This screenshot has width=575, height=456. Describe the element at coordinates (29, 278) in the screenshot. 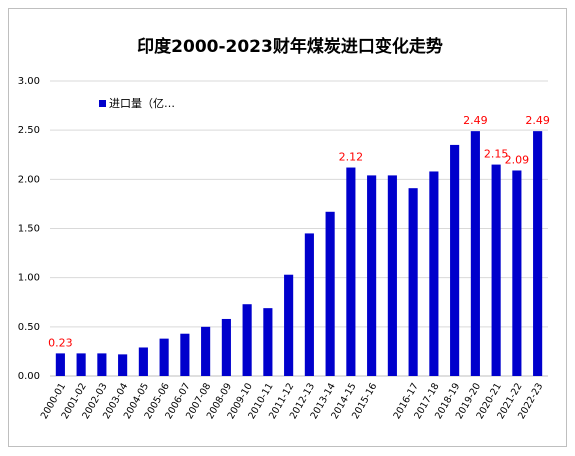

I see `y-tick-label: 1.00` at that location.